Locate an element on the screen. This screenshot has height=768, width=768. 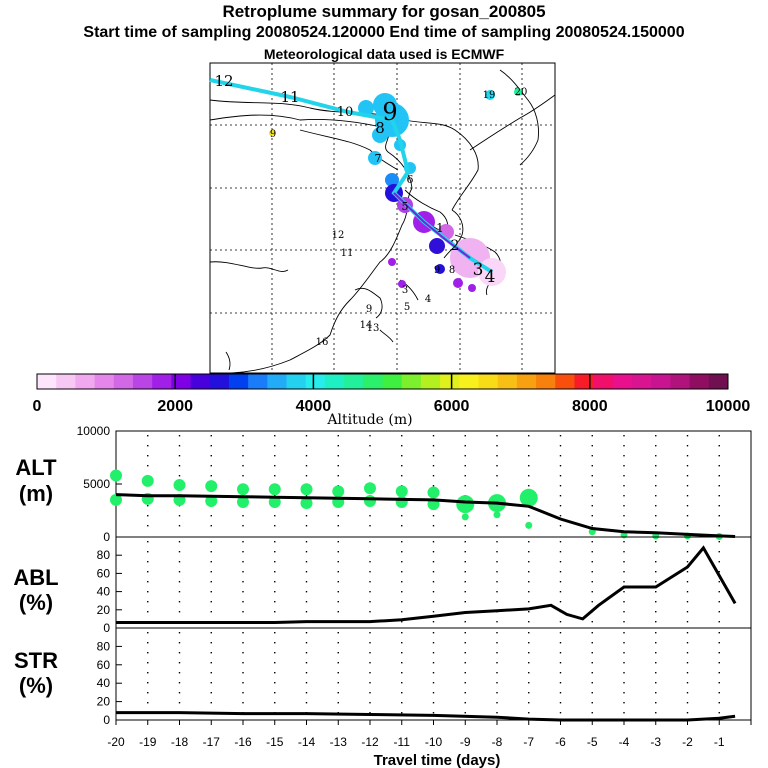
series-line is located at coordinates (425, 515).